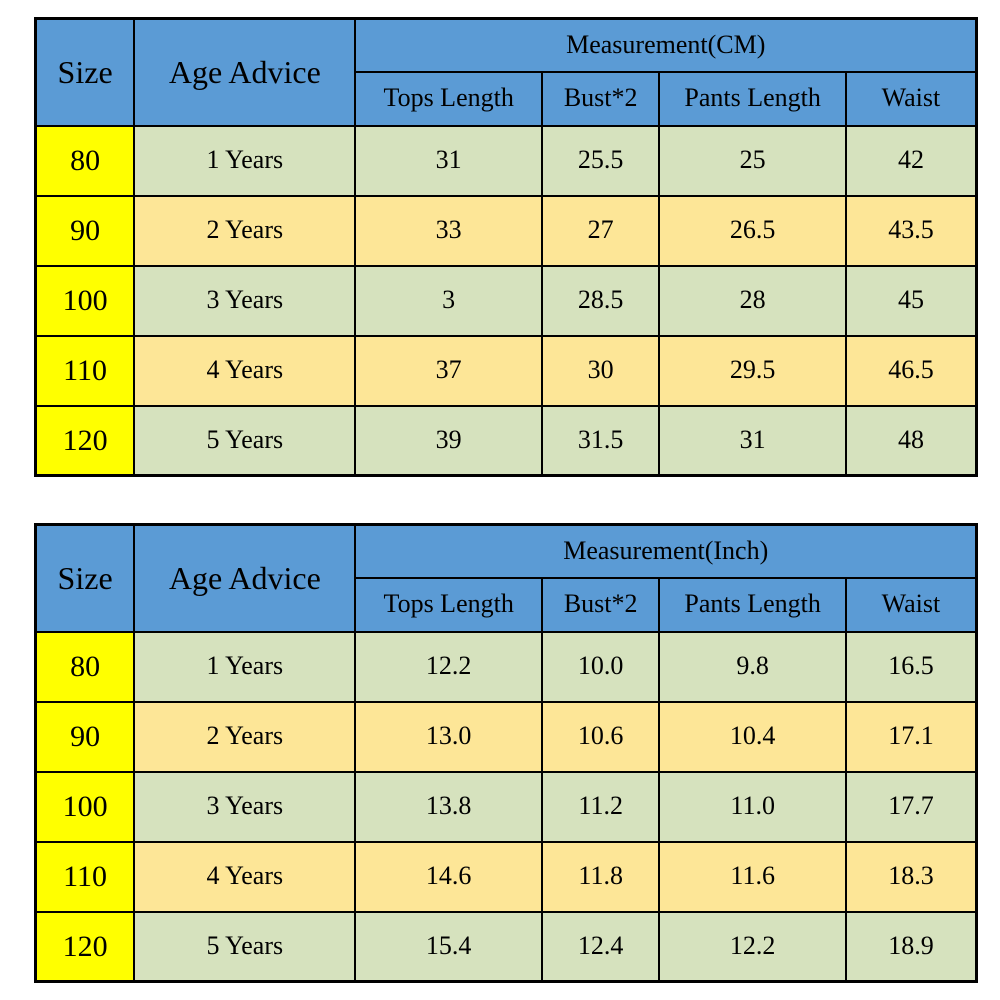 The height and width of the screenshot is (1000, 1000). What do you see at coordinates (752, 300) in the screenshot?
I see `value-cell: 28` at bounding box center [752, 300].